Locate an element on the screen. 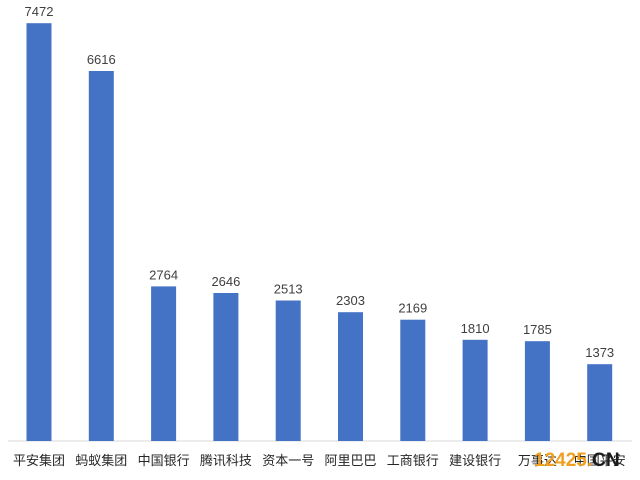 The height and width of the screenshot is (480, 640). category-label-8: 万事达 is located at coordinates (537, 461).